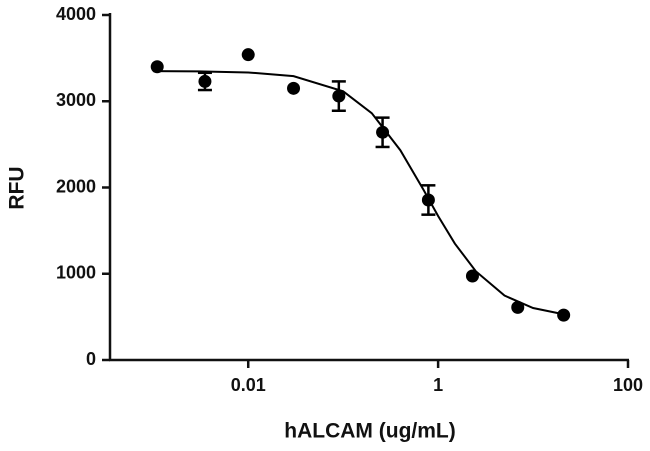 This screenshot has width=650, height=451. Describe the element at coordinates (369, 431) in the screenshot. I see `x-axis-title: hALCAM (ug/mL)` at that location.